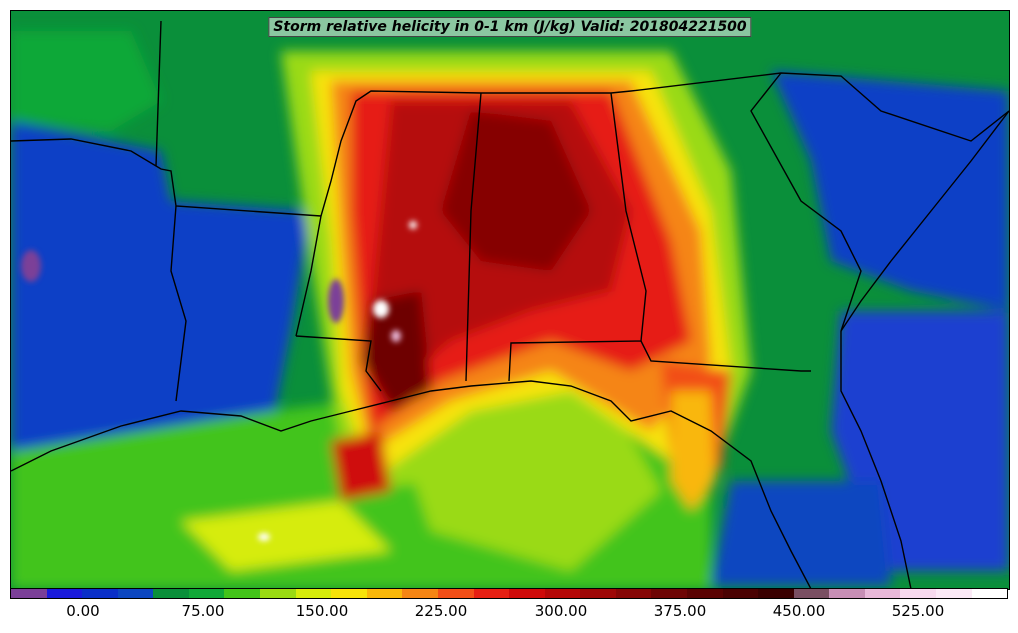 The height and width of the screenshot is (633, 1018). Describe the element at coordinates (680, 611) in the screenshot. I see `colorbar-tick-label: 375.00` at that location.